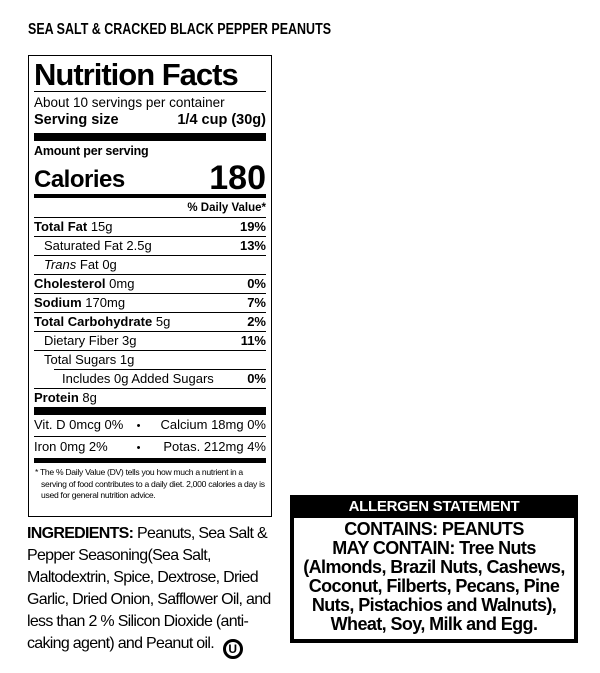 The width and height of the screenshot is (600, 673). I want to click on nutrient-row-total-carbohydrate: Total Carbohydrate 5g 2%, so click(150, 322).